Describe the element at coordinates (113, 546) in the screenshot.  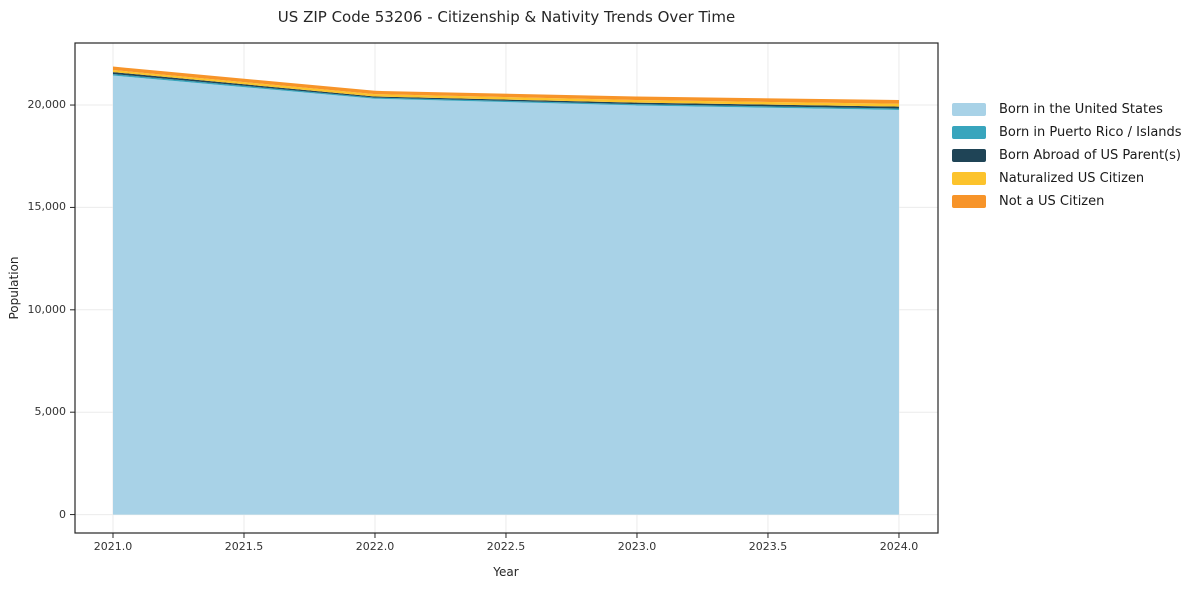
I see `x-tick-label: 2021.0` at that location.